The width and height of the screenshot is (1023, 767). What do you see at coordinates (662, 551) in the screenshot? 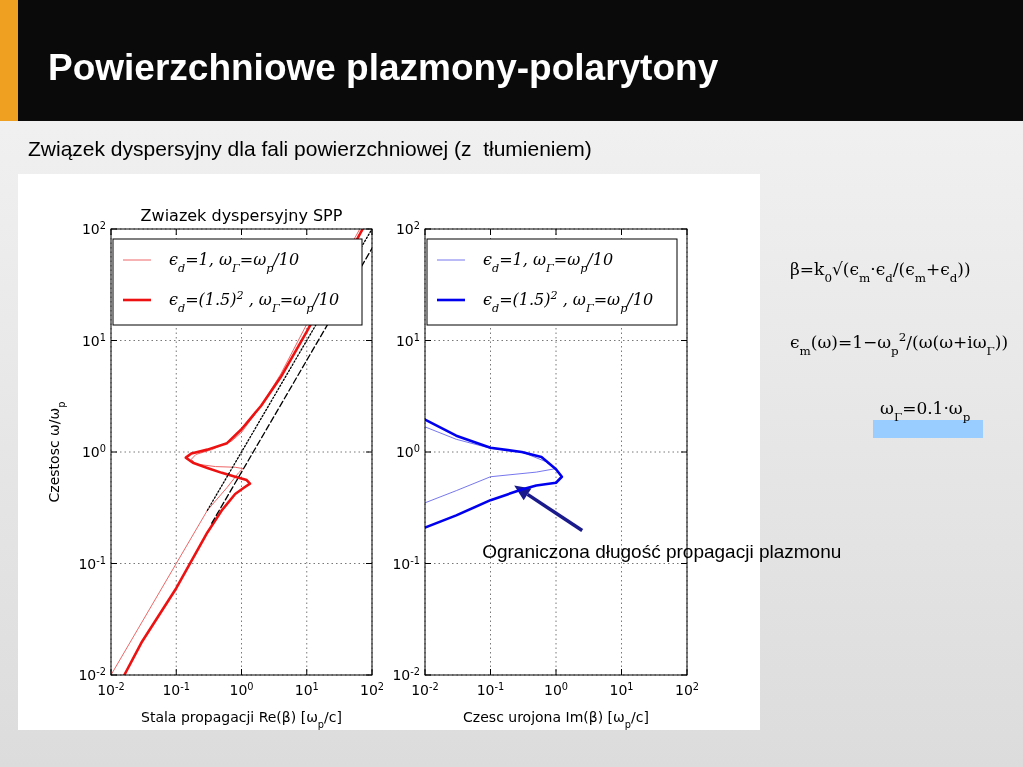
I see `annotation: Ograniczona długość propagacji plazmonu` at bounding box center [662, 551].